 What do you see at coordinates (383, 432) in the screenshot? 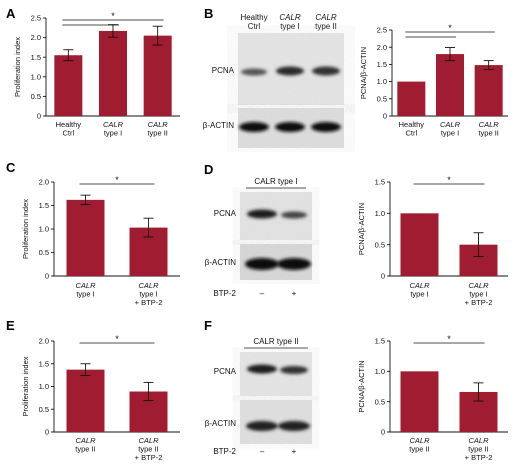
I see `chart-f-ytick-label: 0` at bounding box center [383, 432].